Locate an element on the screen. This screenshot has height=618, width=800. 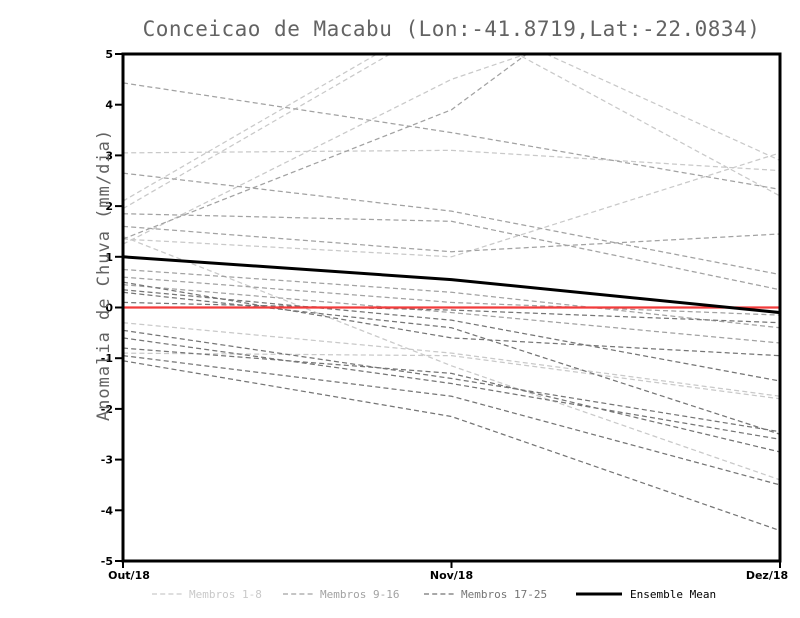
legend-item-label: Membros 9-16 is located at coordinates (359, 594).